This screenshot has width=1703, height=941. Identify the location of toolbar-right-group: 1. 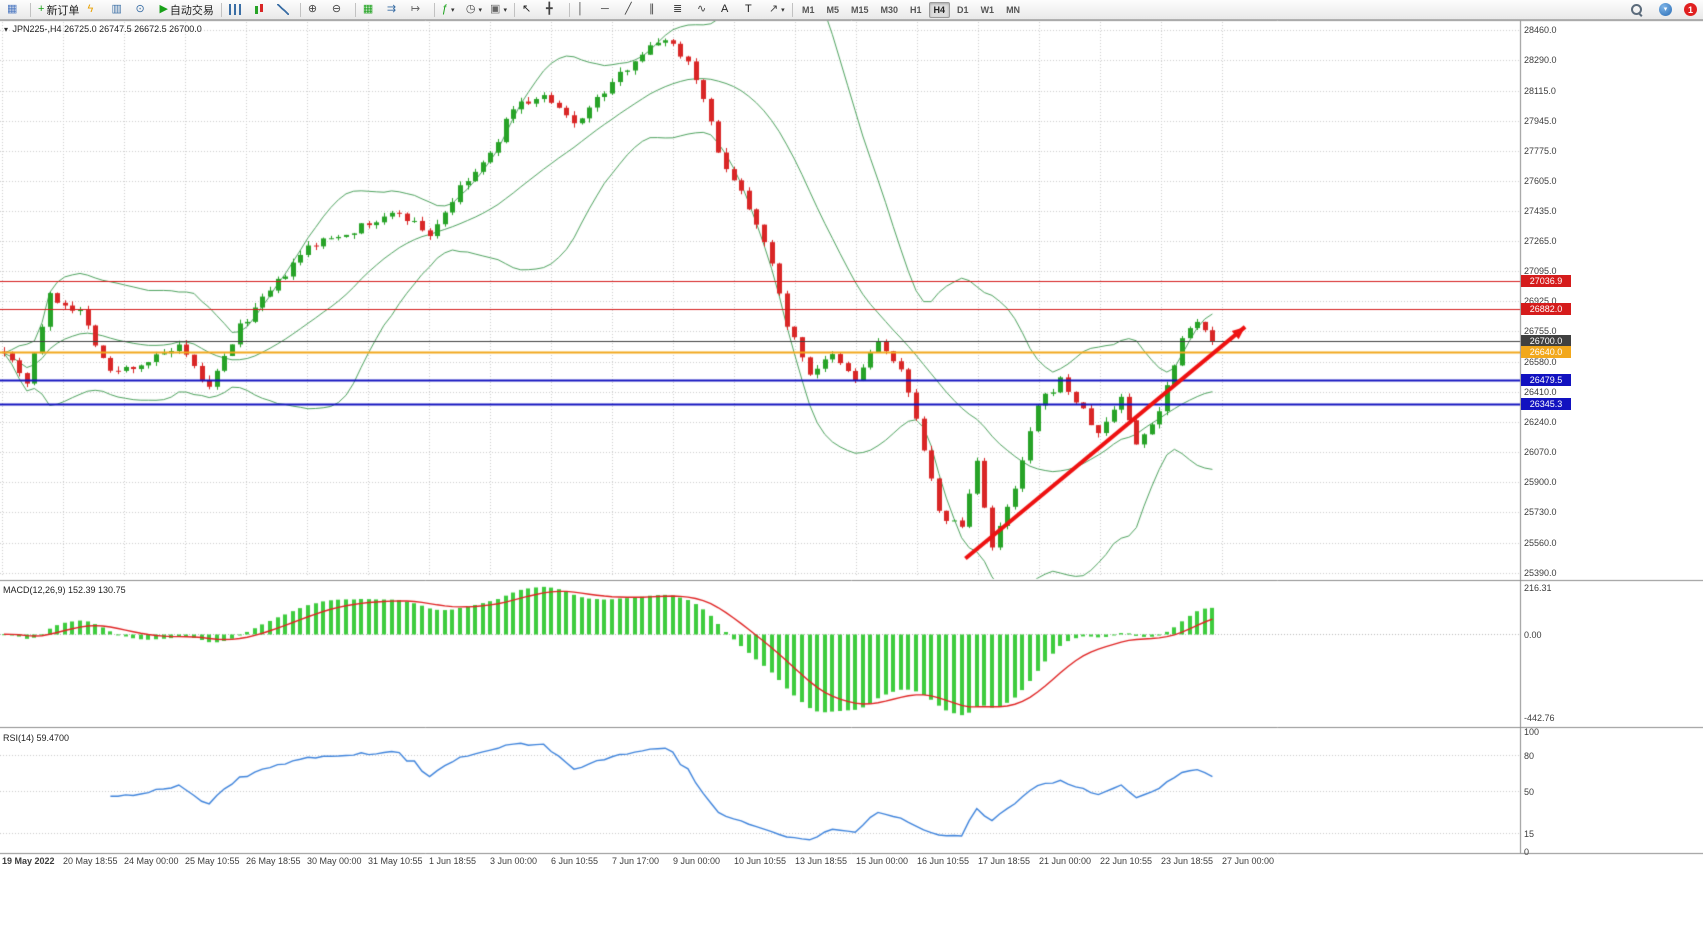
(1663, 9).